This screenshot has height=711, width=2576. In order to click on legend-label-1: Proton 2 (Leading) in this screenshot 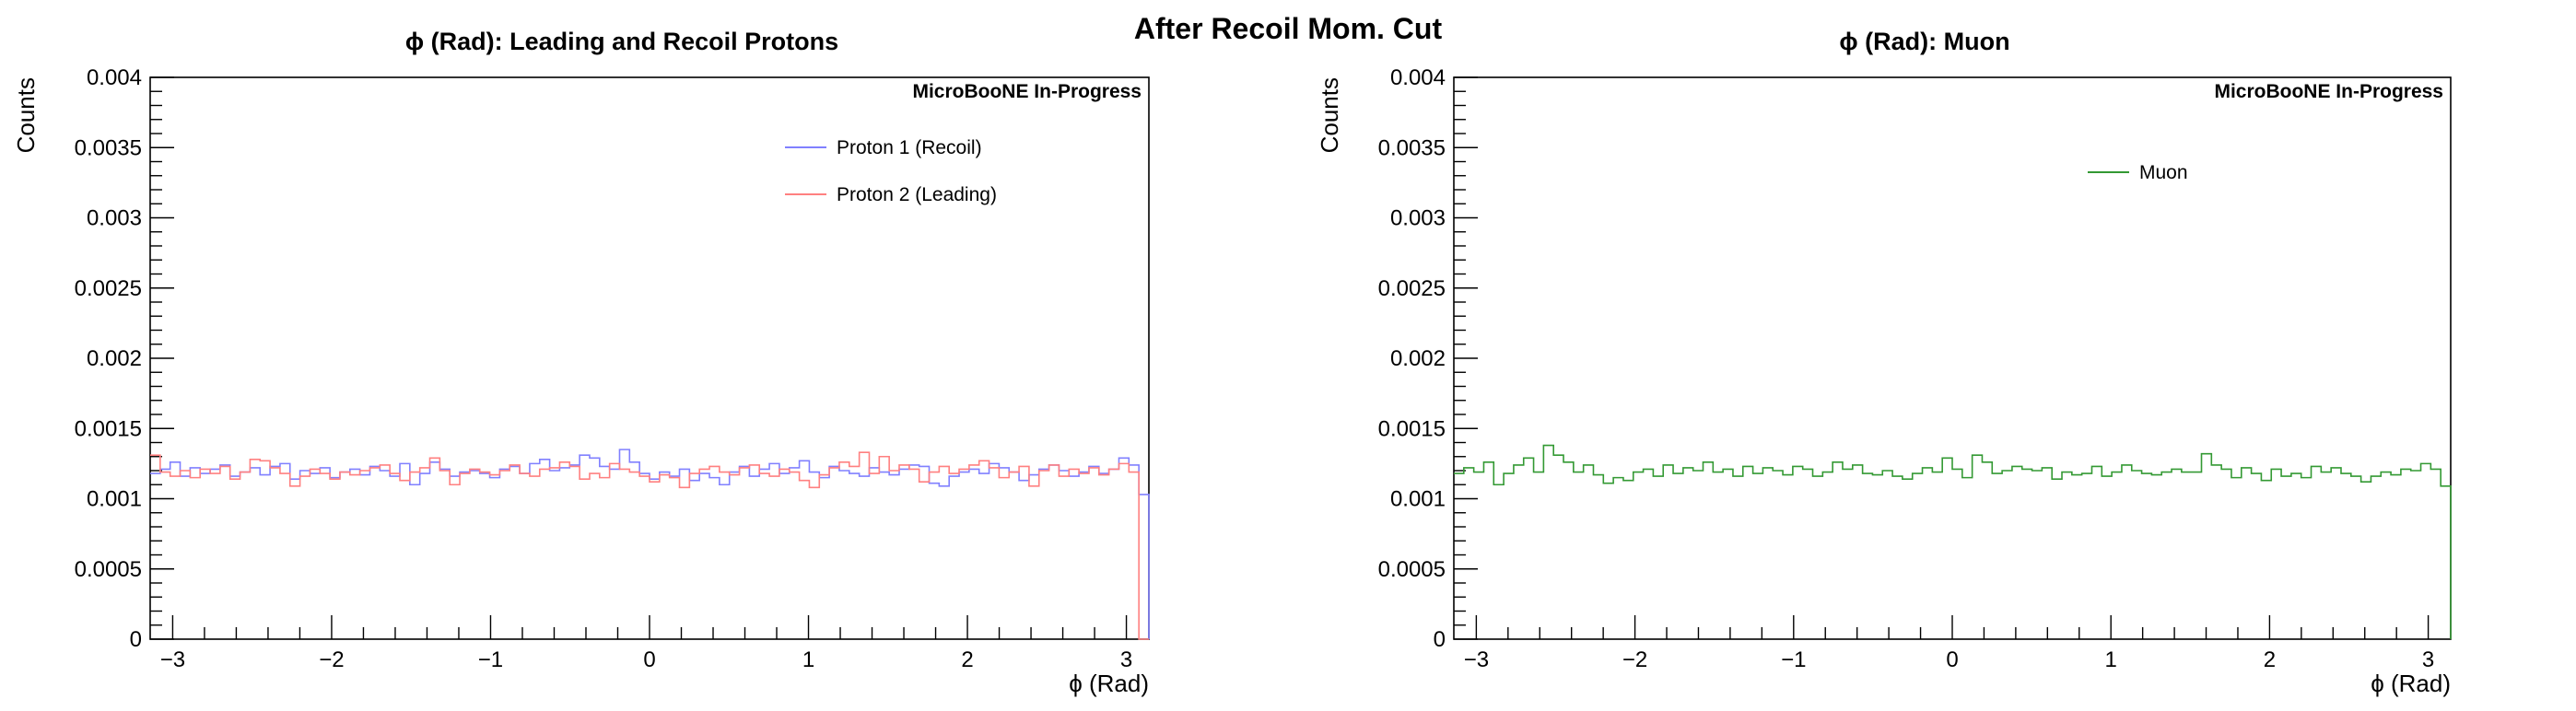, I will do `click(917, 194)`.